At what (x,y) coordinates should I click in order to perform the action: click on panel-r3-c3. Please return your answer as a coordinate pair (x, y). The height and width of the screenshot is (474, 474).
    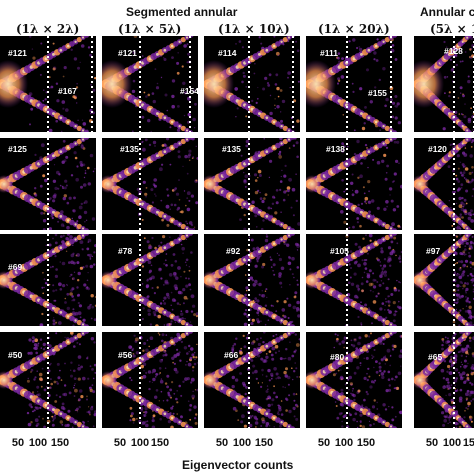
    Looking at the image, I should click on (252, 280).